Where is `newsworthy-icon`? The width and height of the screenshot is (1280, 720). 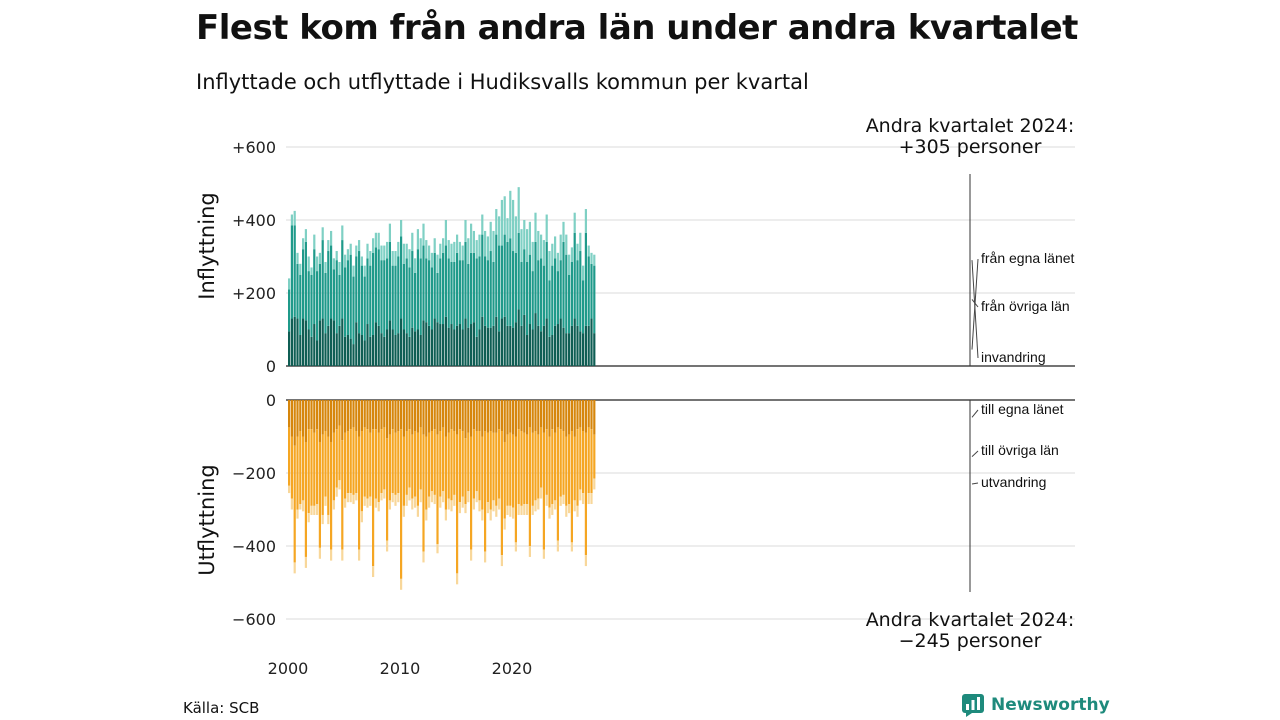
newsworthy-icon is located at coordinates (973, 705).